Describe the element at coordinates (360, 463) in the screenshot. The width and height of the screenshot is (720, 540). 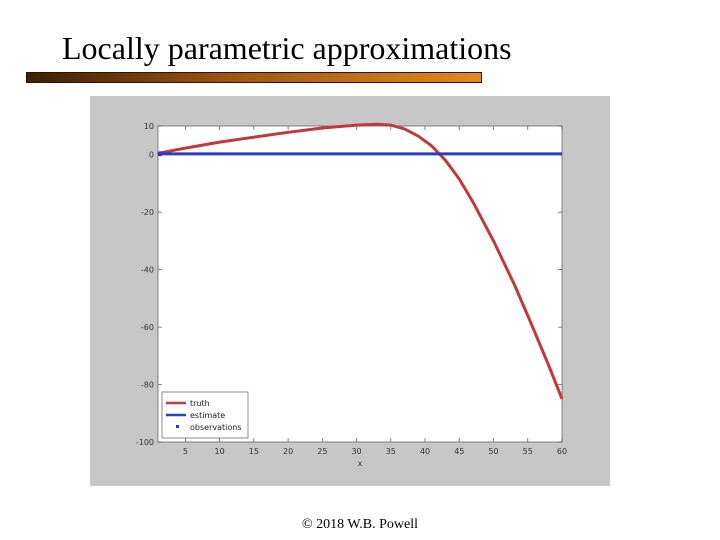
I see `x-axis-label: x` at that location.